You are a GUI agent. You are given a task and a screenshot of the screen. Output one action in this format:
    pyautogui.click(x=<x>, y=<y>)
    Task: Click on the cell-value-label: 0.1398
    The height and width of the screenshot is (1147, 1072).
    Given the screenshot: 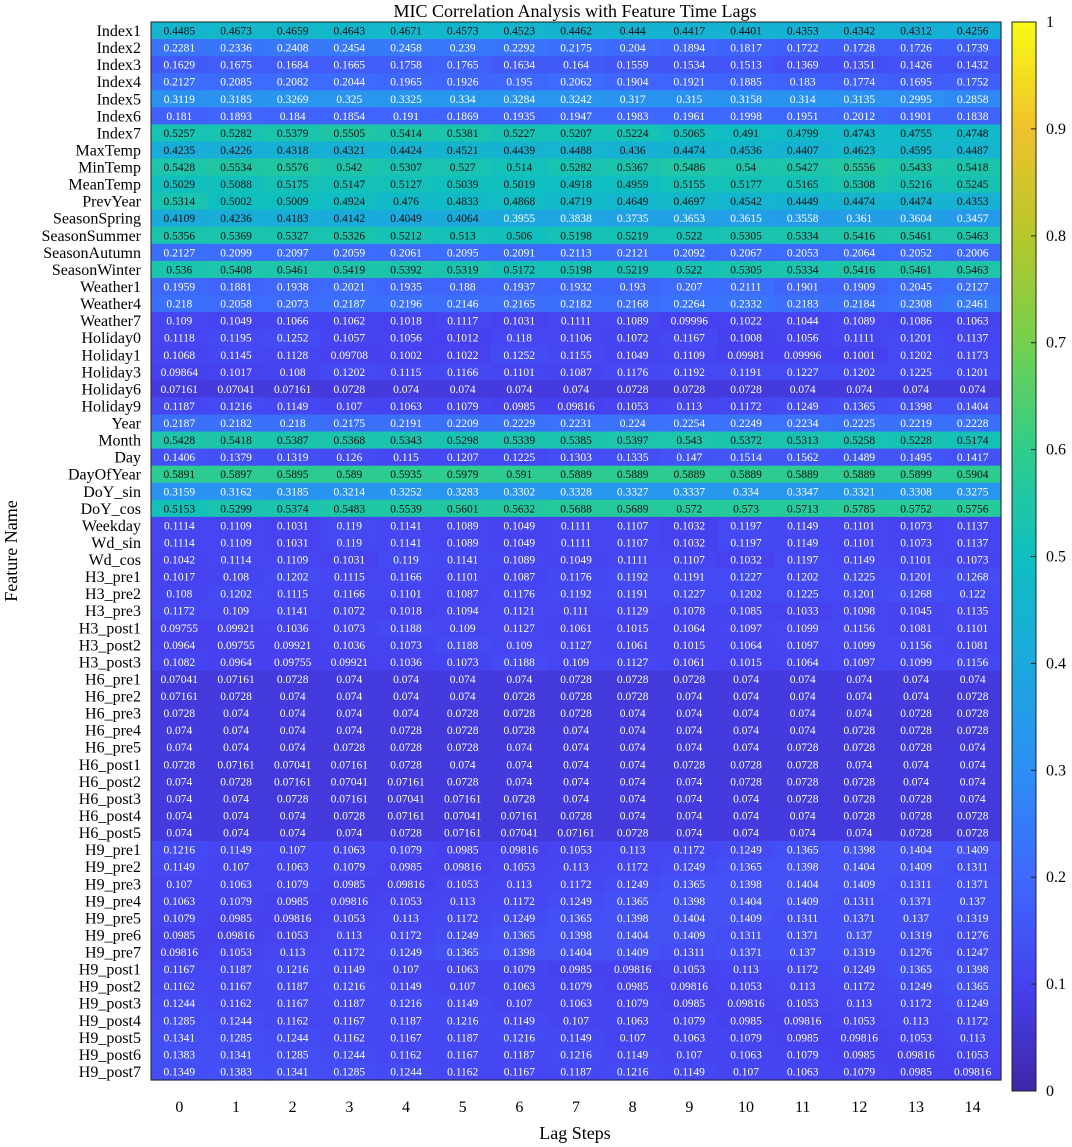 What is the action you would take?
    pyautogui.click(x=916, y=407)
    